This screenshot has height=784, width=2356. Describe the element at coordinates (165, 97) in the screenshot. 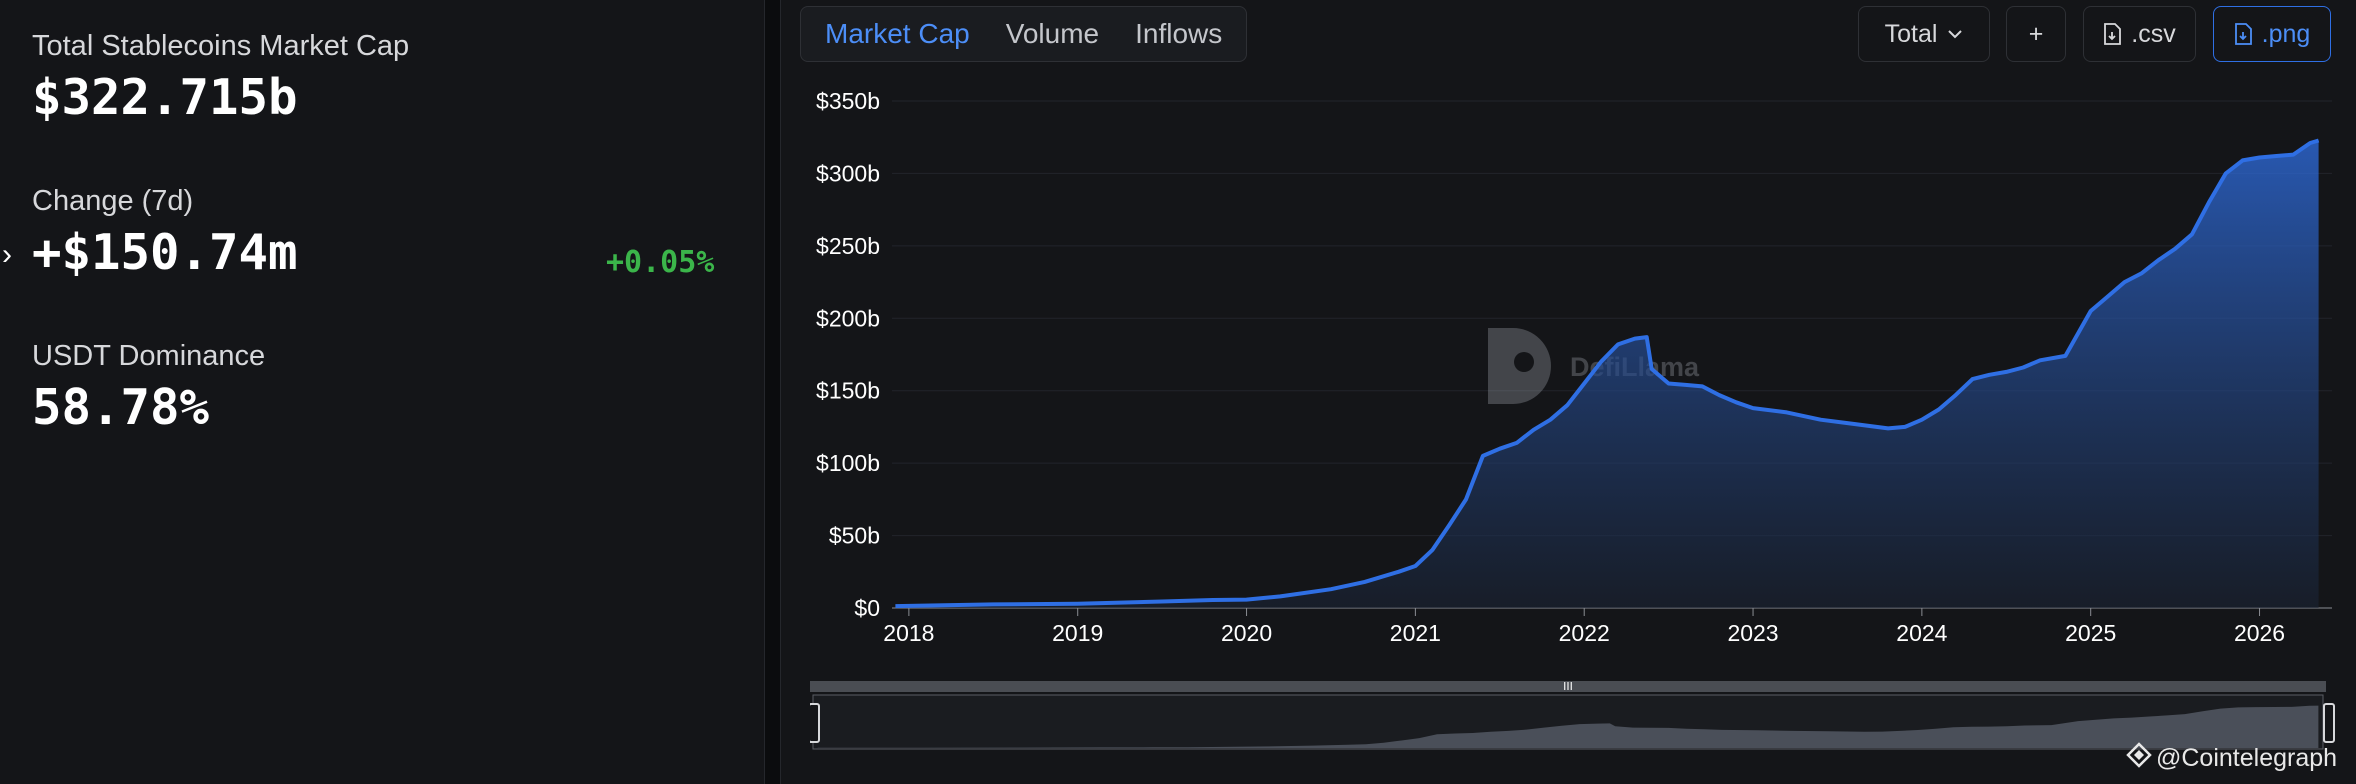

I see `market-cap-value: $322.715b` at that location.